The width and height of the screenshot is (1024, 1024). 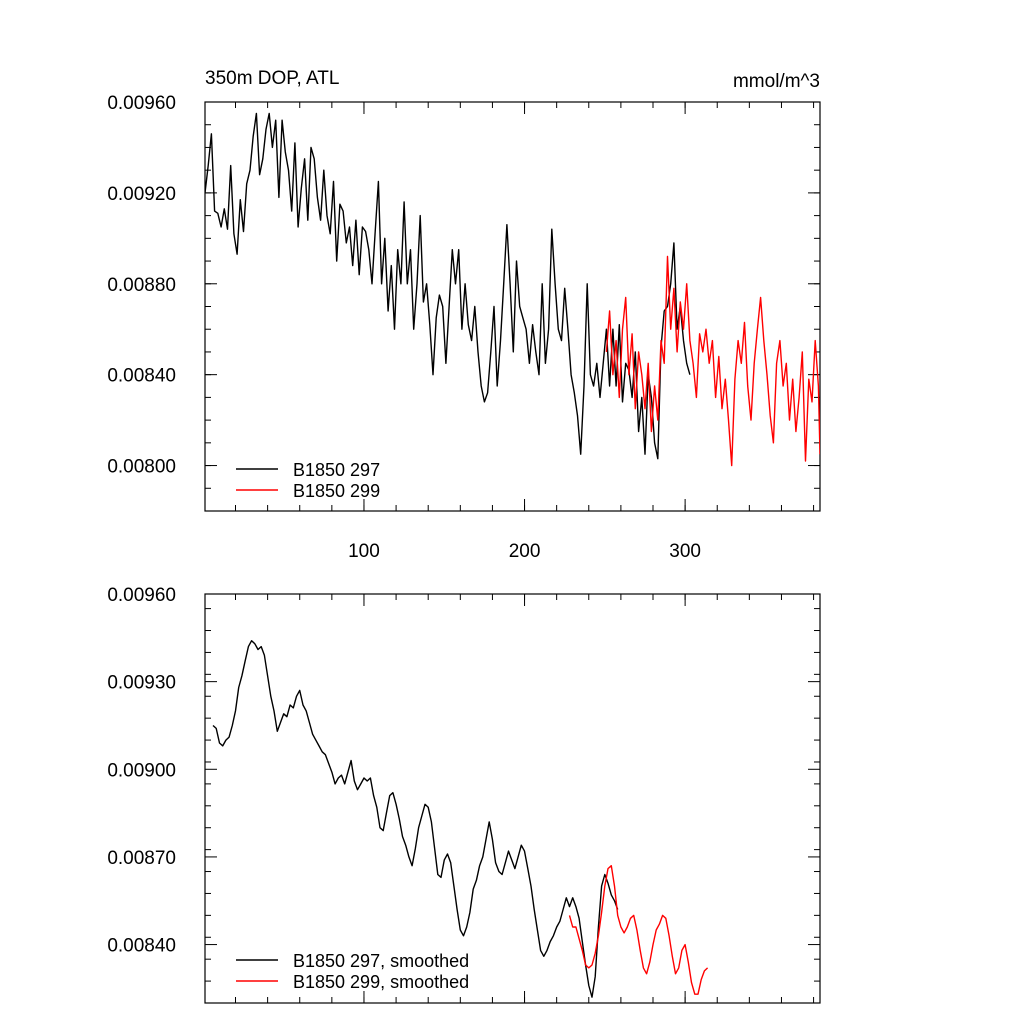 What do you see at coordinates (776, 81) in the screenshot?
I see `units-label: mmol/m^3` at bounding box center [776, 81].